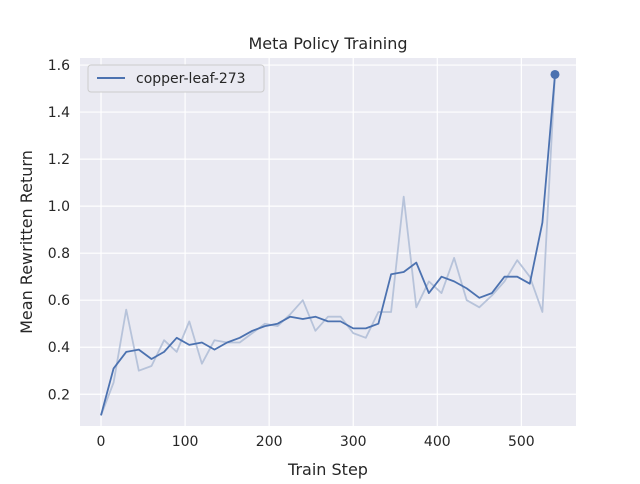 This screenshot has width=640, height=484. I want to click on x-axis-label: Train Step, so click(327, 469).